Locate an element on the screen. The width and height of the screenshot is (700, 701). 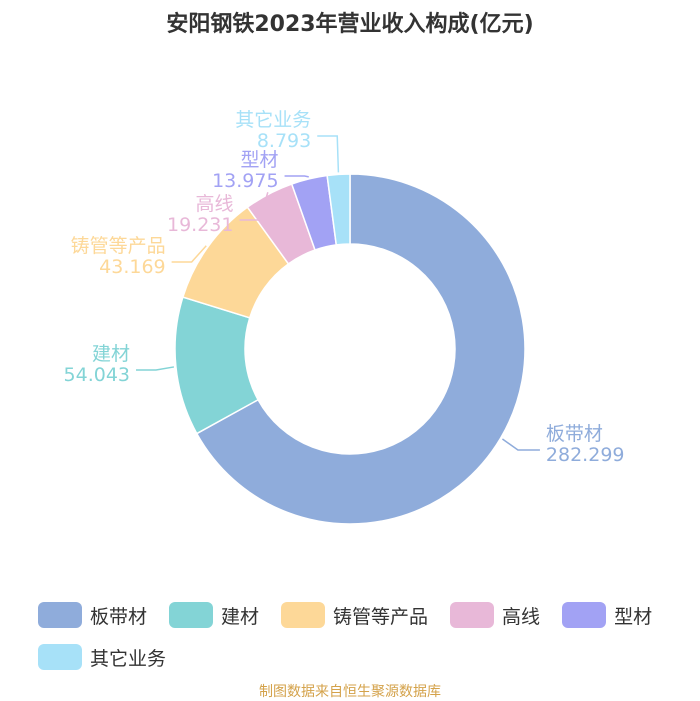
legend-item-2: 铸管等产品 is located at coordinates (354, 615).